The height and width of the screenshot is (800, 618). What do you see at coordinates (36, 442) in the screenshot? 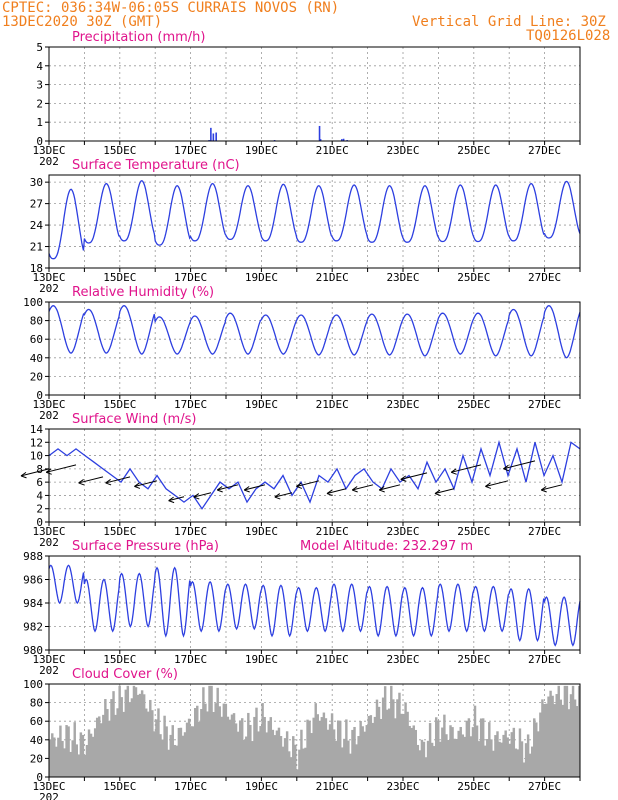
I see `wind-ytick-label: 12` at bounding box center [36, 442].